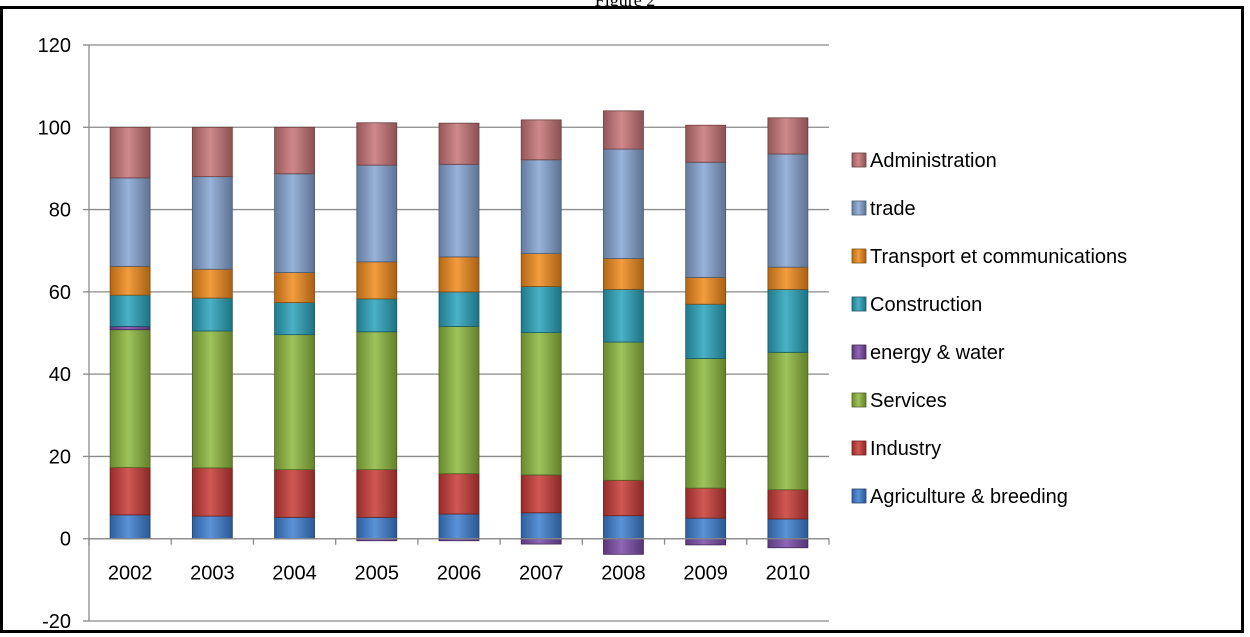  I want to click on legend-label: Agriculture & breeding, so click(969, 497).